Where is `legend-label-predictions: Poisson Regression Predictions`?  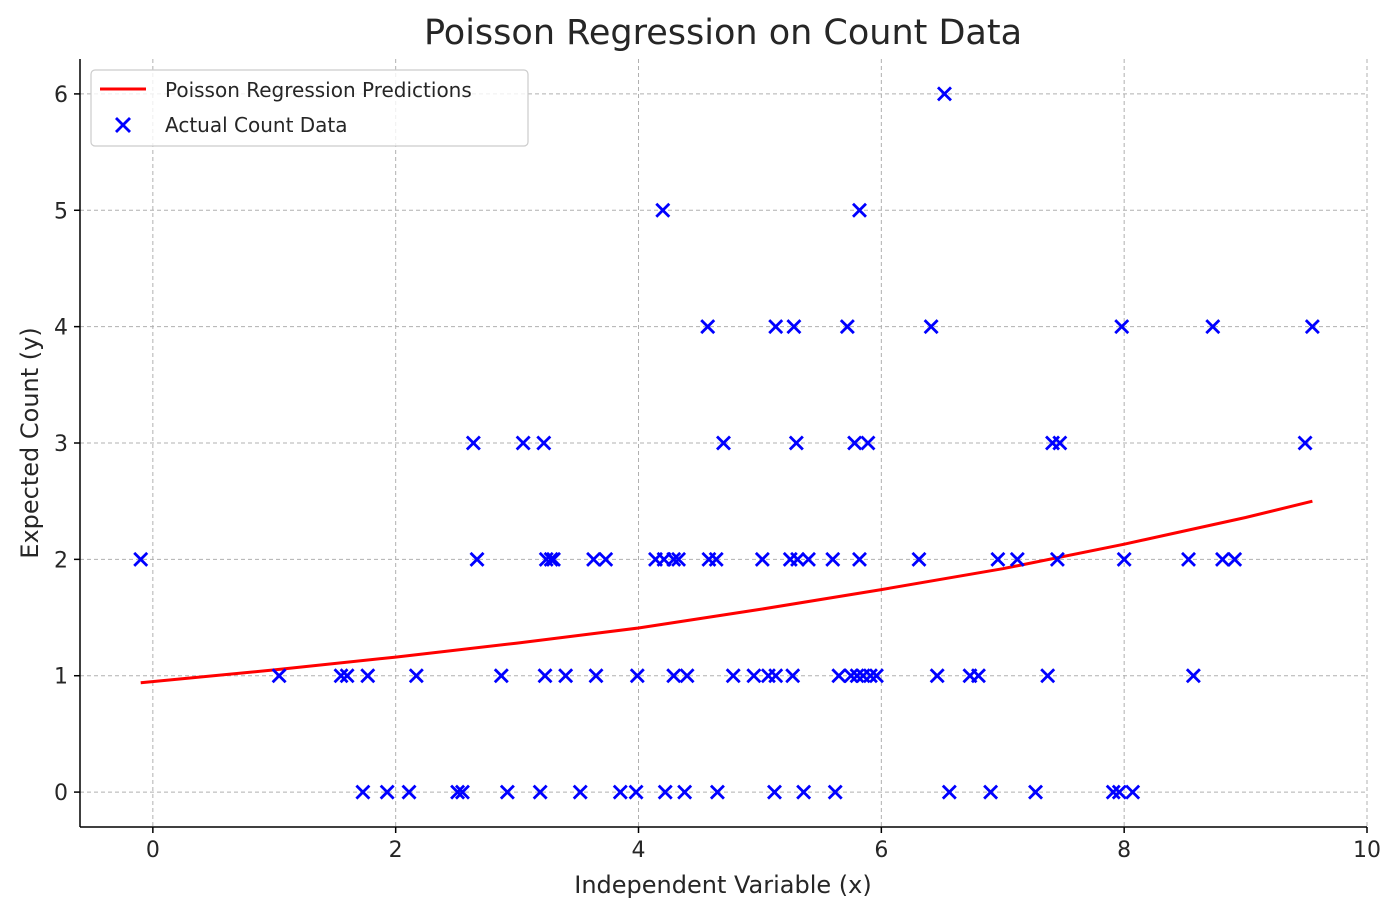
legend-label-predictions: Poisson Regression Predictions is located at coordinates (318, 90).